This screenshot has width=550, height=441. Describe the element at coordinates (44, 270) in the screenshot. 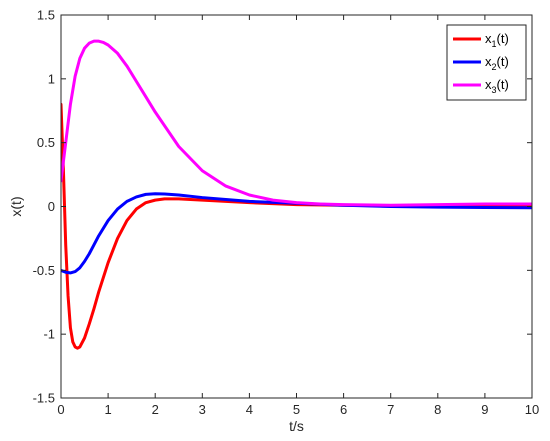

I see `y-tick-label: -0.5` at that location.